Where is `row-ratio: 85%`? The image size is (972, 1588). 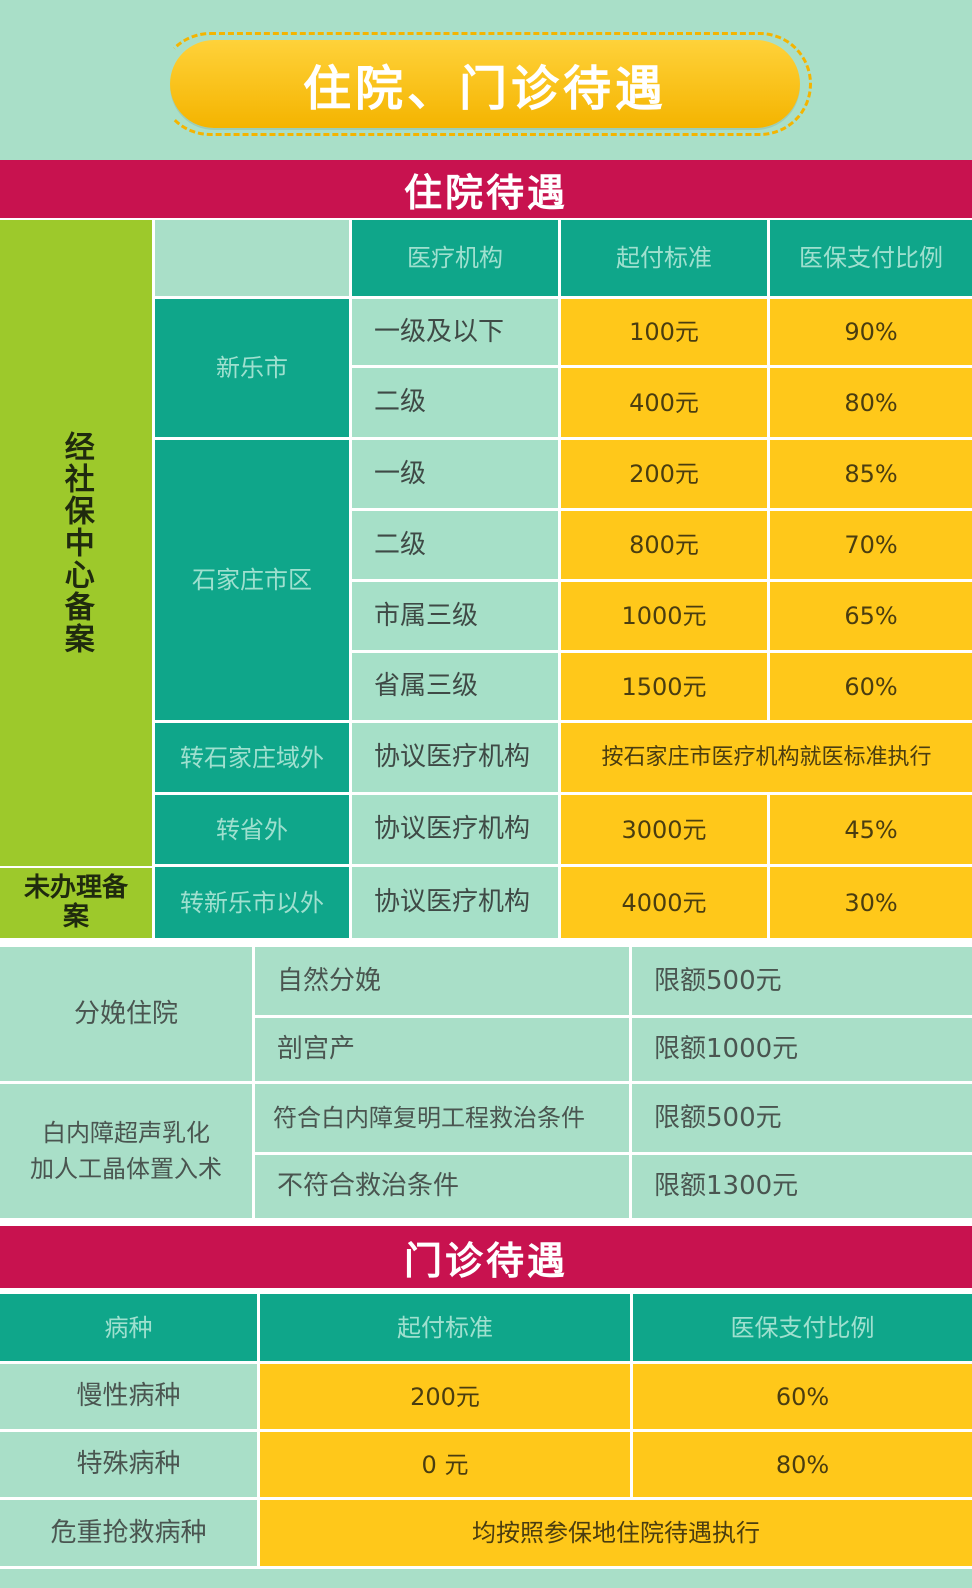 row-ratio: 85% is located at coordinates (871, 474).